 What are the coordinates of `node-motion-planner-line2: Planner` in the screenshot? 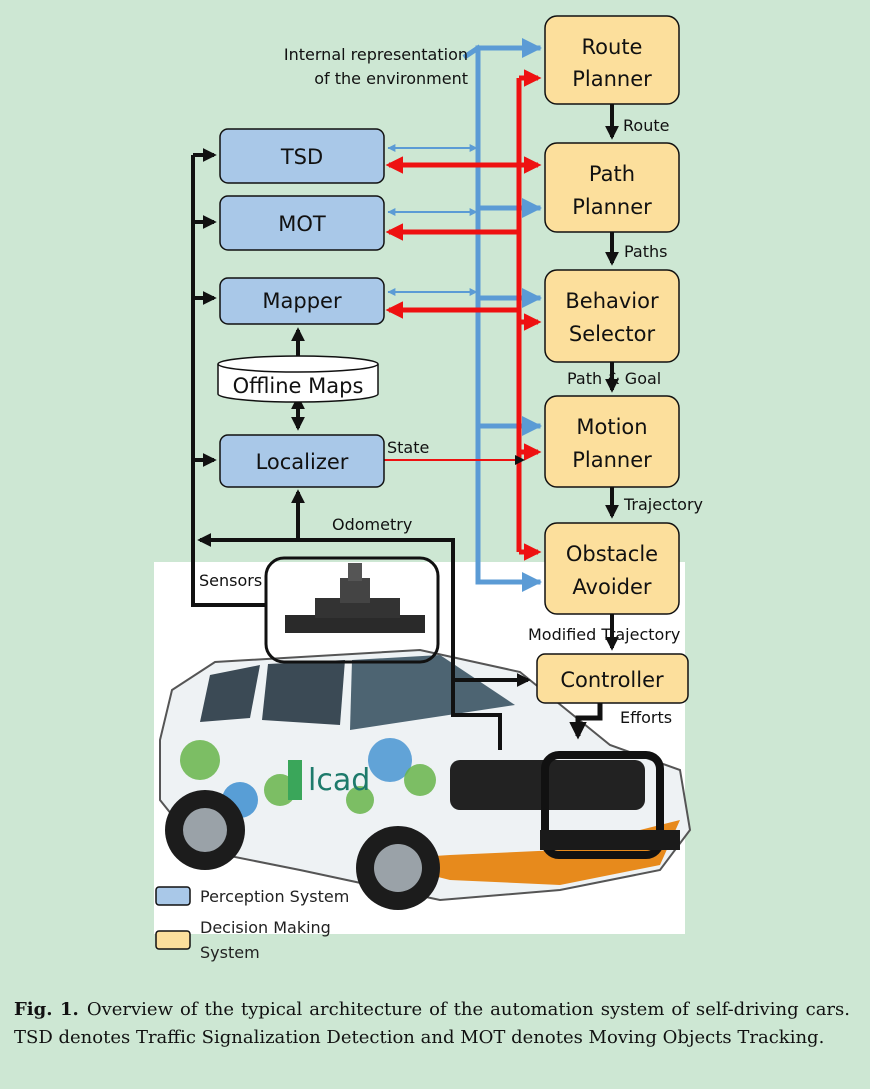 It's located at (612, 460).